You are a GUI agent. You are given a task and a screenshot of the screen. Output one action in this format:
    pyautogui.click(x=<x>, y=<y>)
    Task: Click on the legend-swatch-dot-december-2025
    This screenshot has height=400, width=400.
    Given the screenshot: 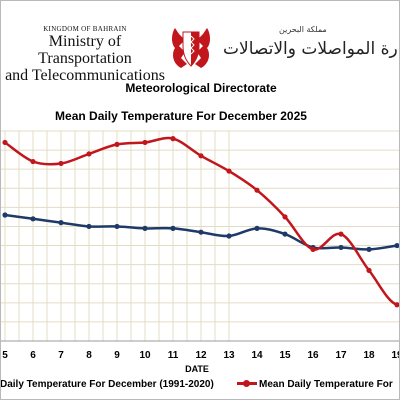 What is the action you would take?
    pyautogui.click(x=246, y=383)
    